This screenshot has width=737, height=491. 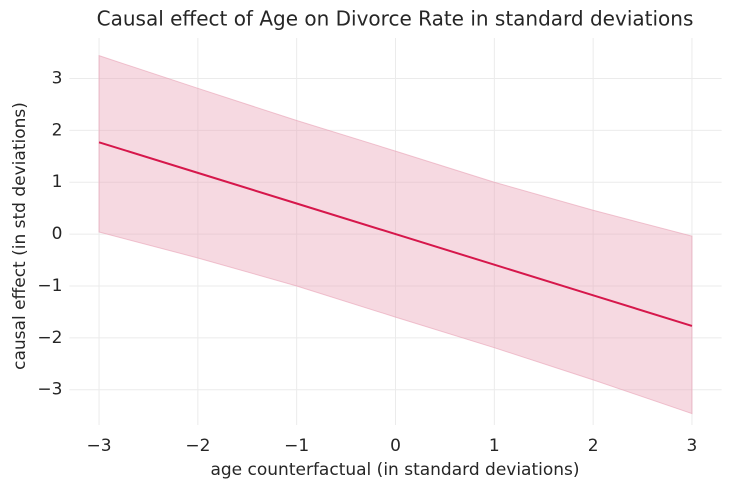 I want to click on x-tick-label: −1, so click(x=296, y=446).